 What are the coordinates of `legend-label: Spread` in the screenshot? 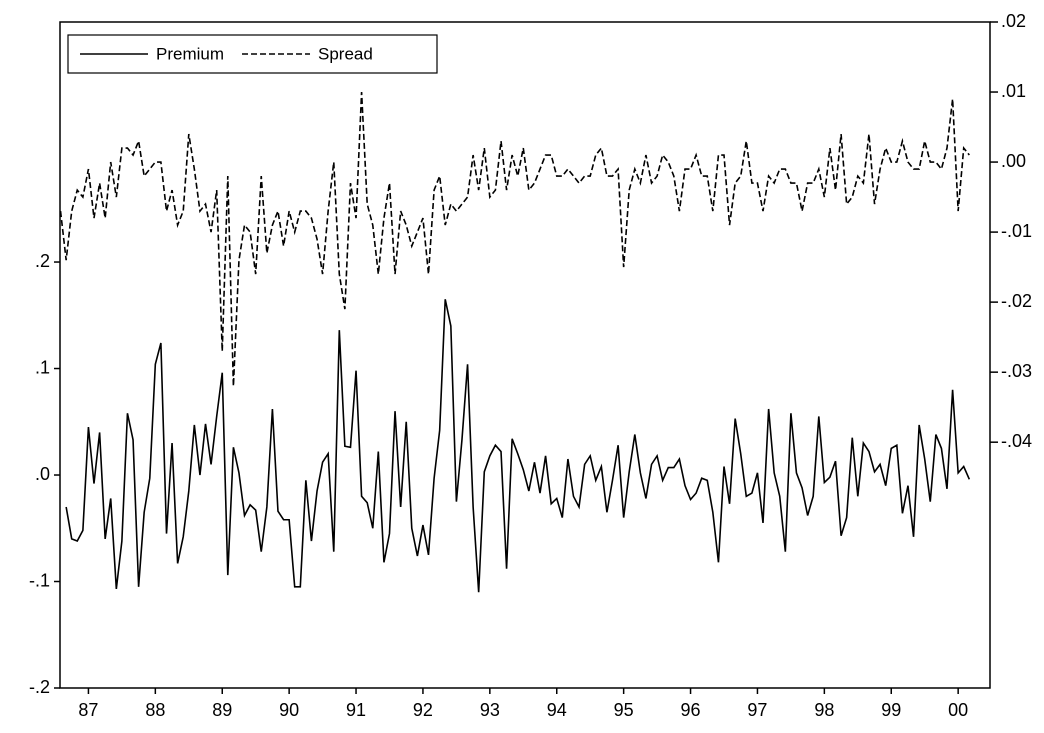 It's located at (345, 53).